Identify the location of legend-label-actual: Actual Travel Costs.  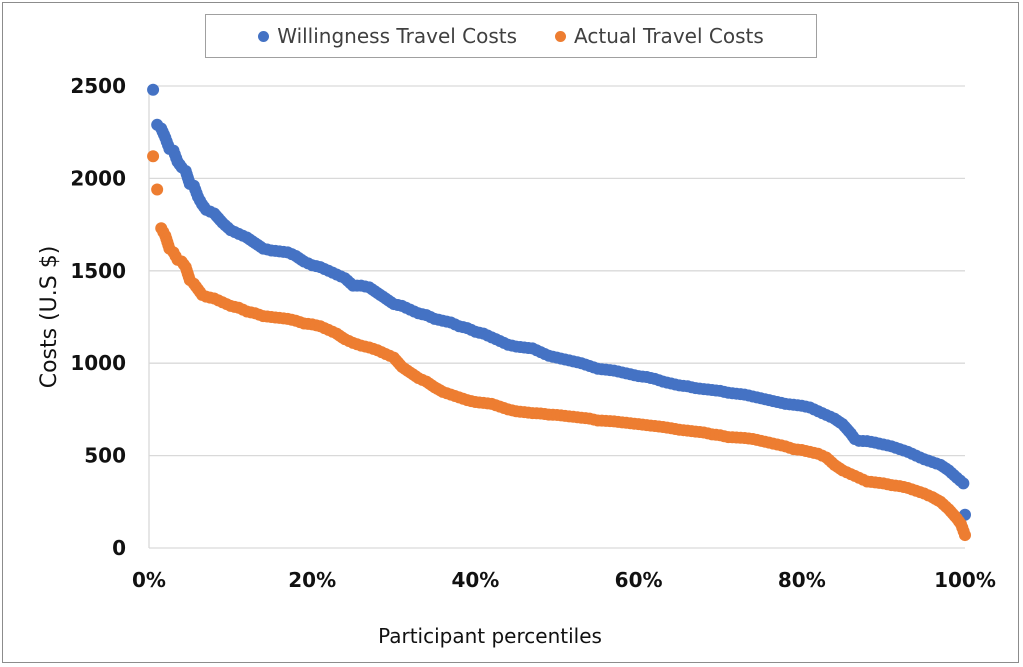
(669, 36).